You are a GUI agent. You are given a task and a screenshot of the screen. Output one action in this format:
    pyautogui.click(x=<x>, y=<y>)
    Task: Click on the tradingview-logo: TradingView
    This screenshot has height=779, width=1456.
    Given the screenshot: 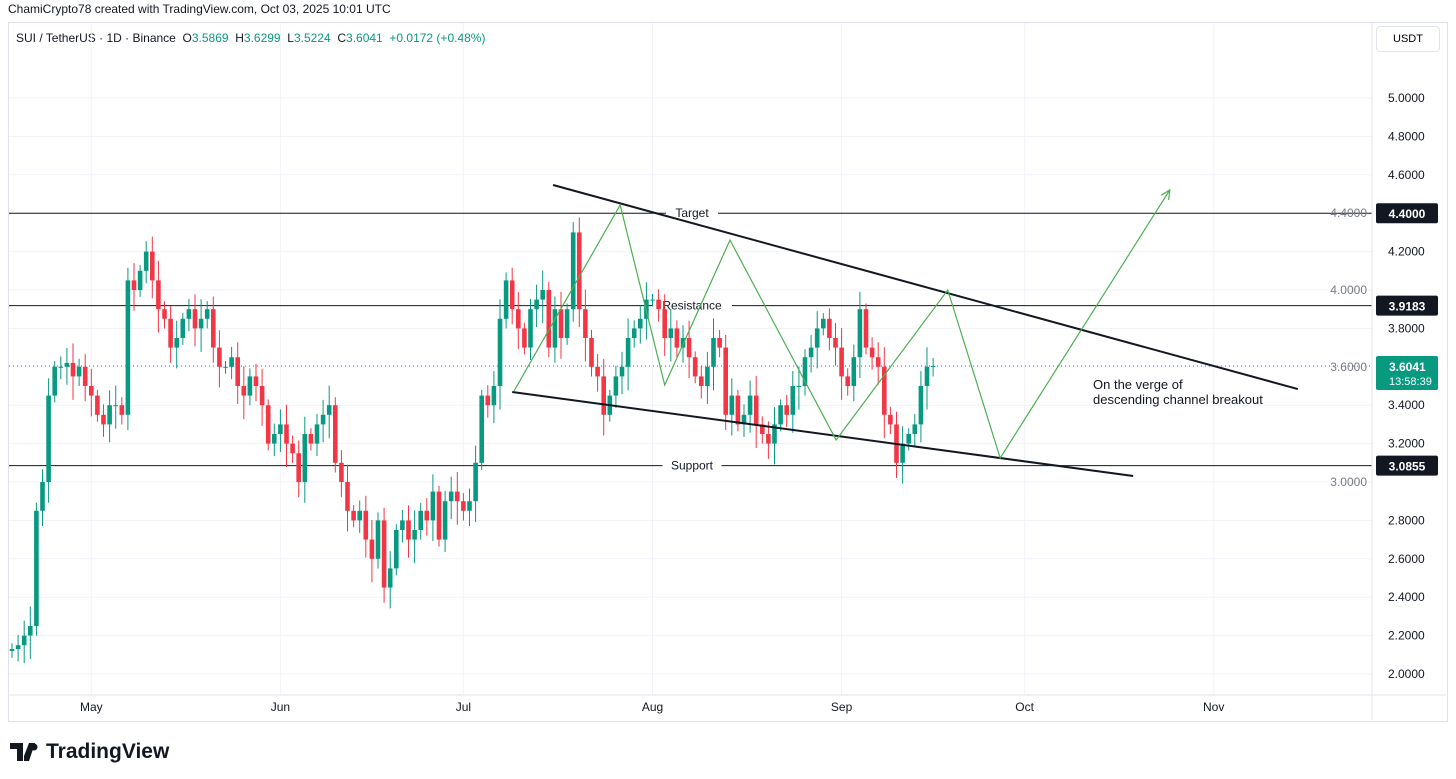 What is the action you would take?
    pyautogui.click(x=89, y=752)
    